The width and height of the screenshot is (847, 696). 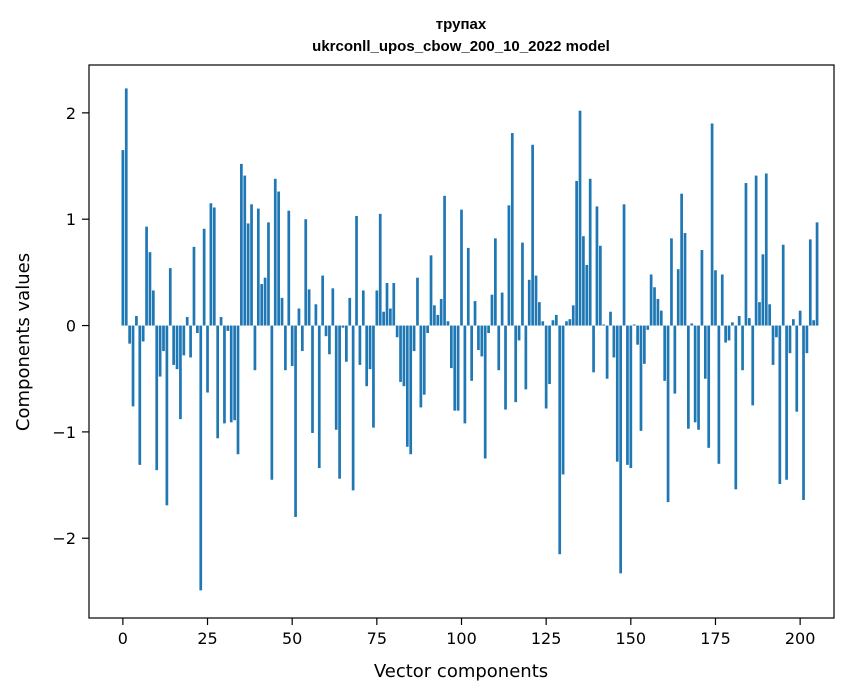 What do you see at coordinates (207, 638) in the screenshot?
I see `x-tick-label: 25` at bounding box center [207, 638].